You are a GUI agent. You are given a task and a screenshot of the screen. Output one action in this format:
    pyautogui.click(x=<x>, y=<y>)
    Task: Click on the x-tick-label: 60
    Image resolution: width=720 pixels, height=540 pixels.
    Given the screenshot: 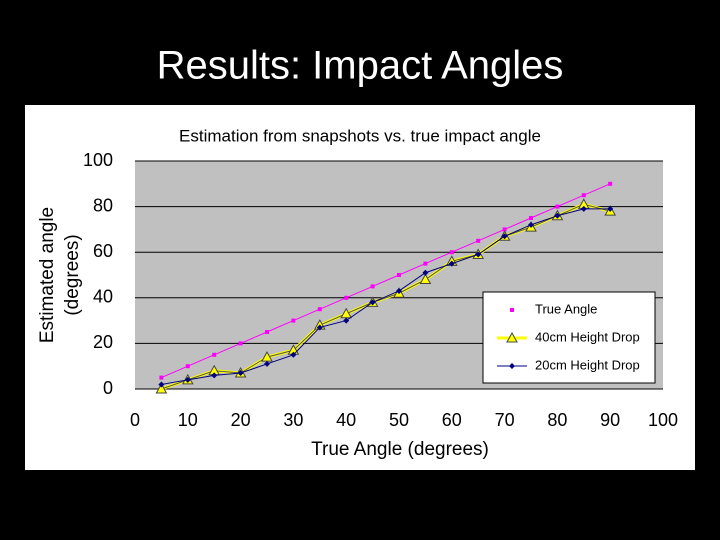 What is the action you would take?
    pyautogui.click(x=452, y=420)
    